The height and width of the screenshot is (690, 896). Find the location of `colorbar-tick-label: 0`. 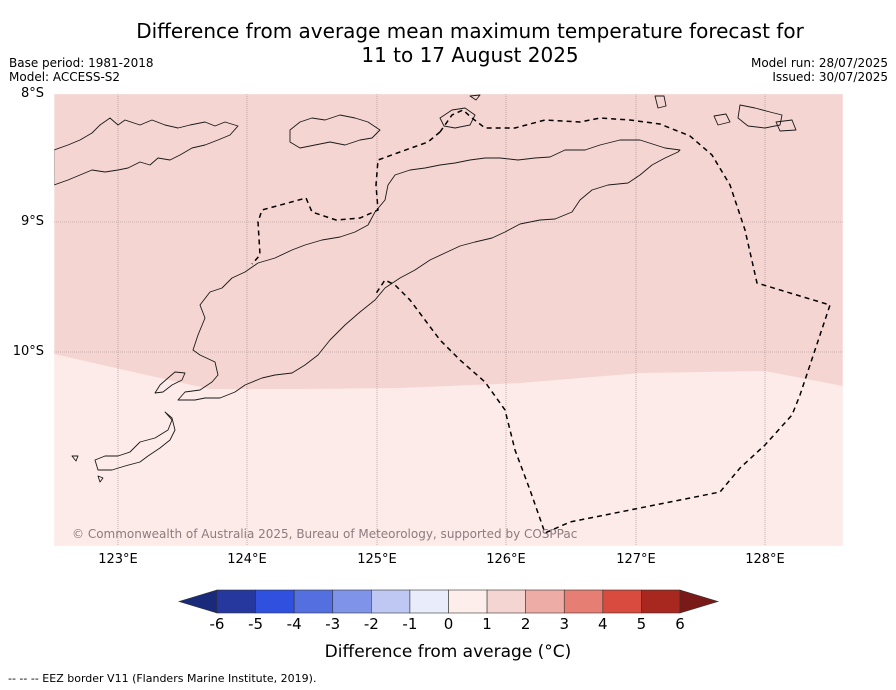

colorbar-tick-label: 0 is located at coordinates (448, 624).